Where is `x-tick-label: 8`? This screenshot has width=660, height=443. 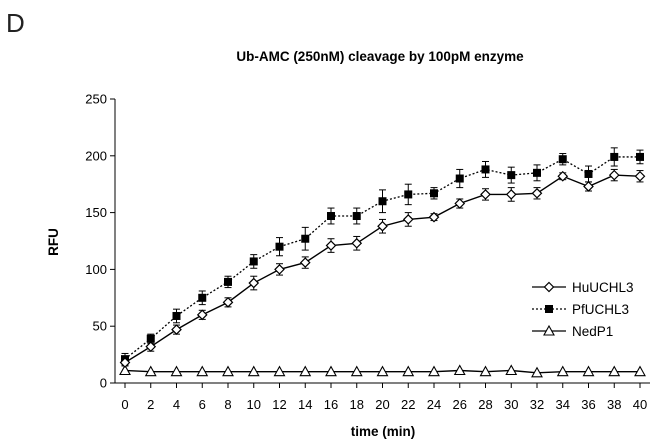
x-tick-label: 8 is located at coordinates (227, 404).